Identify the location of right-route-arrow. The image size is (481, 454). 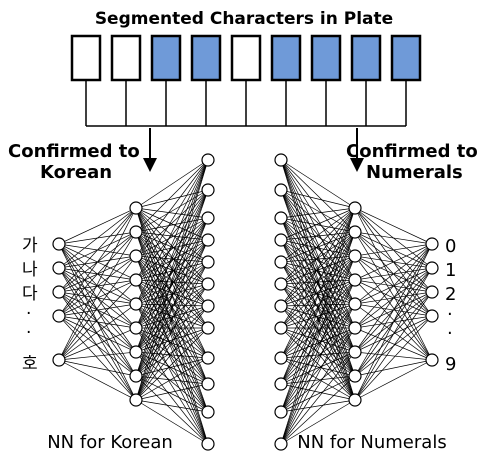
(357, 150).